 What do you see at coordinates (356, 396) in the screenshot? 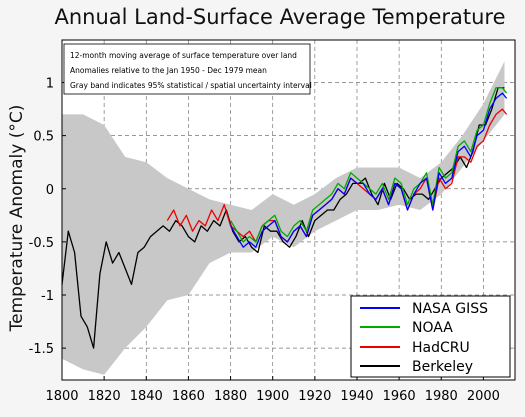
I see `x-tick-label: 1940` at bounding box center [356, 396].